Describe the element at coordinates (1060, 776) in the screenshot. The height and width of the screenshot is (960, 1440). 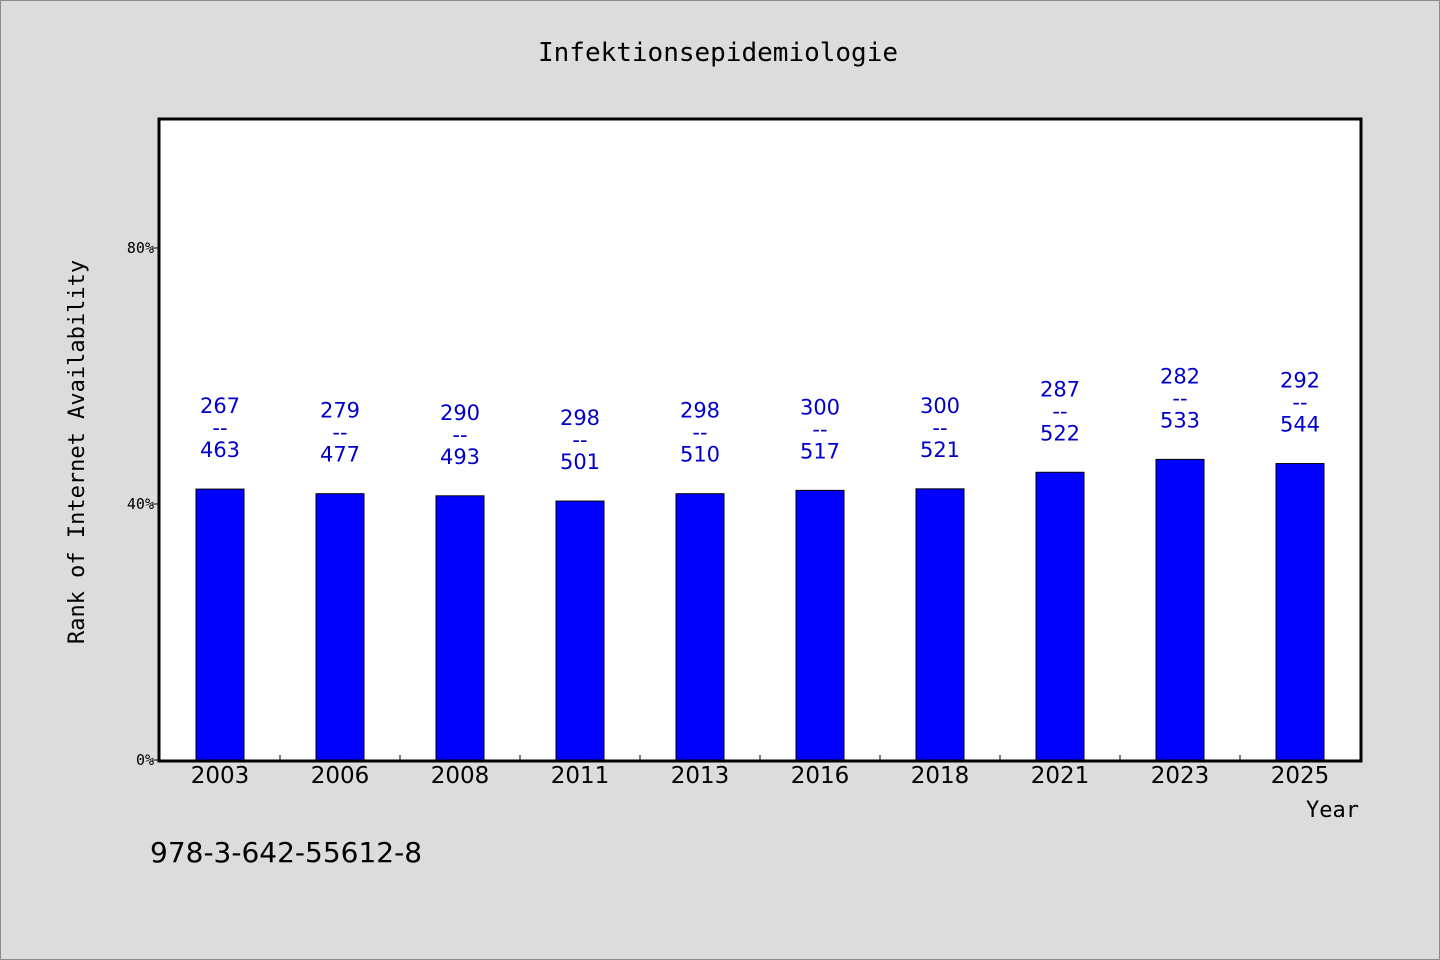
I see `x-tick-label-2021: 2021` at that location.